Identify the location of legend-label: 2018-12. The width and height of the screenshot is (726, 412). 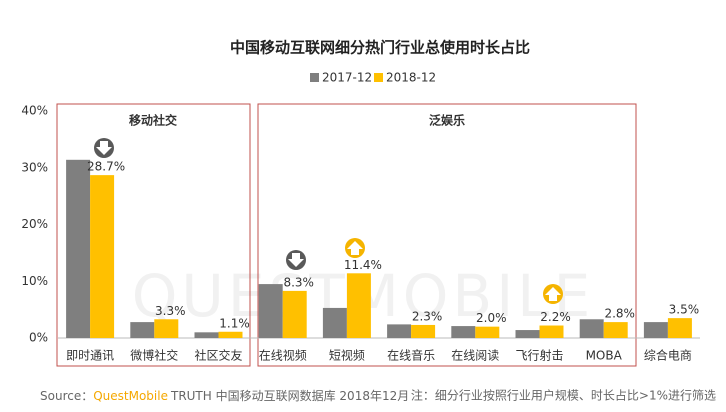
(411, 78).